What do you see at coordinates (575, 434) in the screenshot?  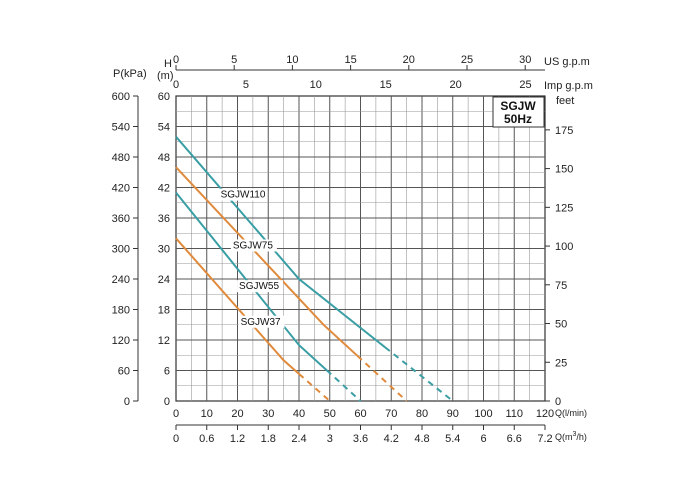 I see `q-m3h-axis-title-sup: 3` at bounding box center [575, 434].